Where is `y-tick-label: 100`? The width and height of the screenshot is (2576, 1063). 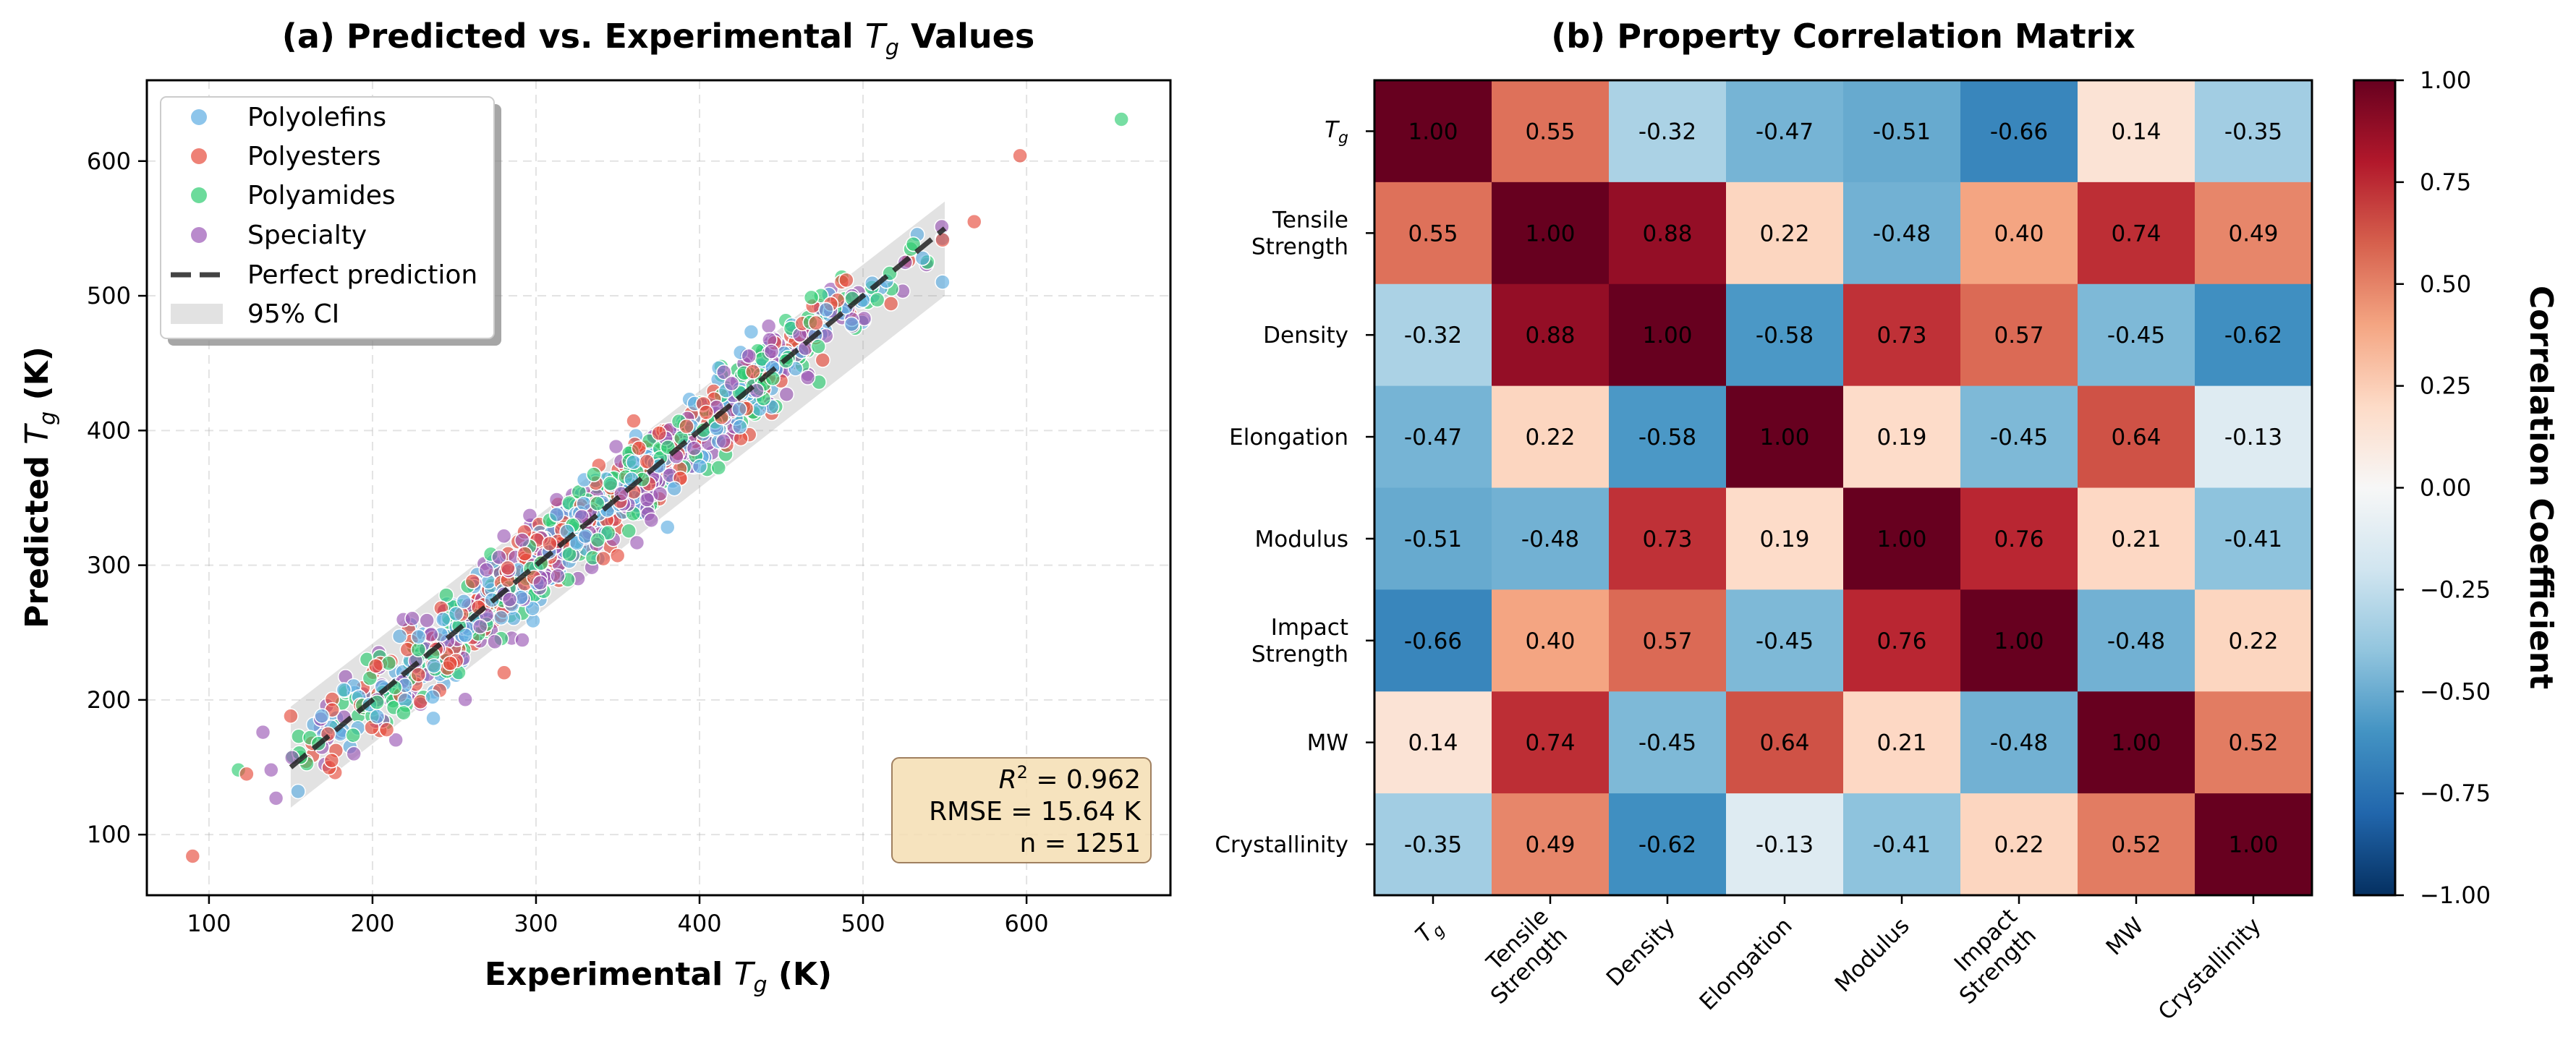 y-tick-label: 100 is located at coordinates (109, 835).